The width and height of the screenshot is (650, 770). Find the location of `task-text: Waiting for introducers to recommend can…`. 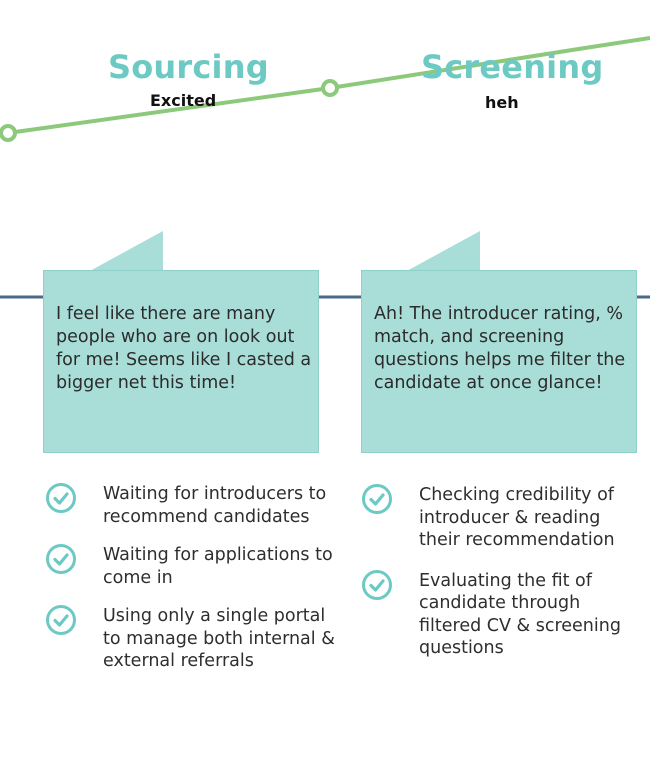

task-text: Waiting for introducers to recommend can… is located at coordinates (215, 505).